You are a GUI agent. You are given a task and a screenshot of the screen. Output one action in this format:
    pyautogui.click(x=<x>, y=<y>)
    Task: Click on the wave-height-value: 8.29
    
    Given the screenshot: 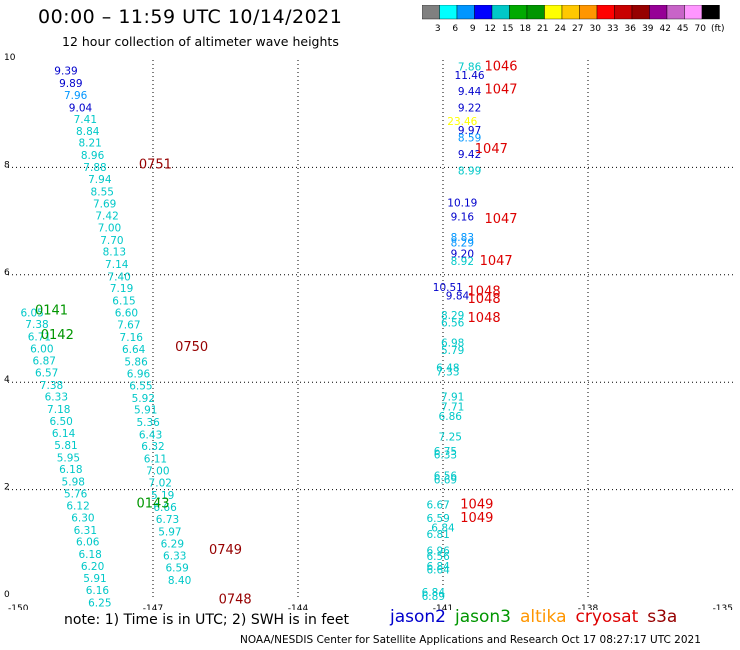 What is the action you would take?
    pyautogui.click(x=452, y=316)
    